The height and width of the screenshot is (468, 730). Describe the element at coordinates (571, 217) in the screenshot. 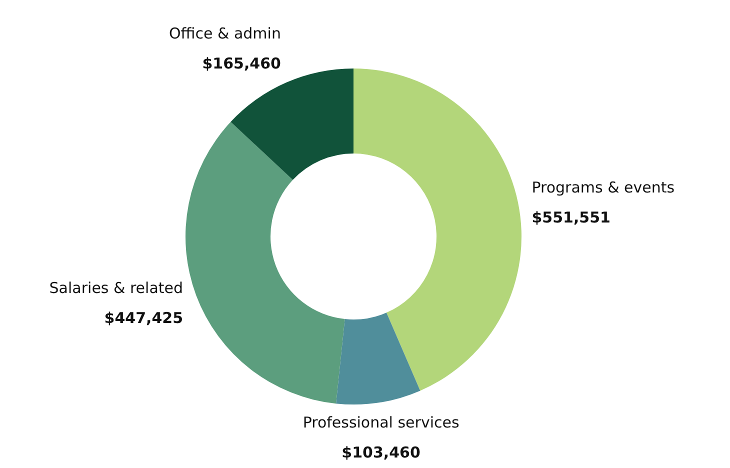

I see `data-label: $551,551` at that location.